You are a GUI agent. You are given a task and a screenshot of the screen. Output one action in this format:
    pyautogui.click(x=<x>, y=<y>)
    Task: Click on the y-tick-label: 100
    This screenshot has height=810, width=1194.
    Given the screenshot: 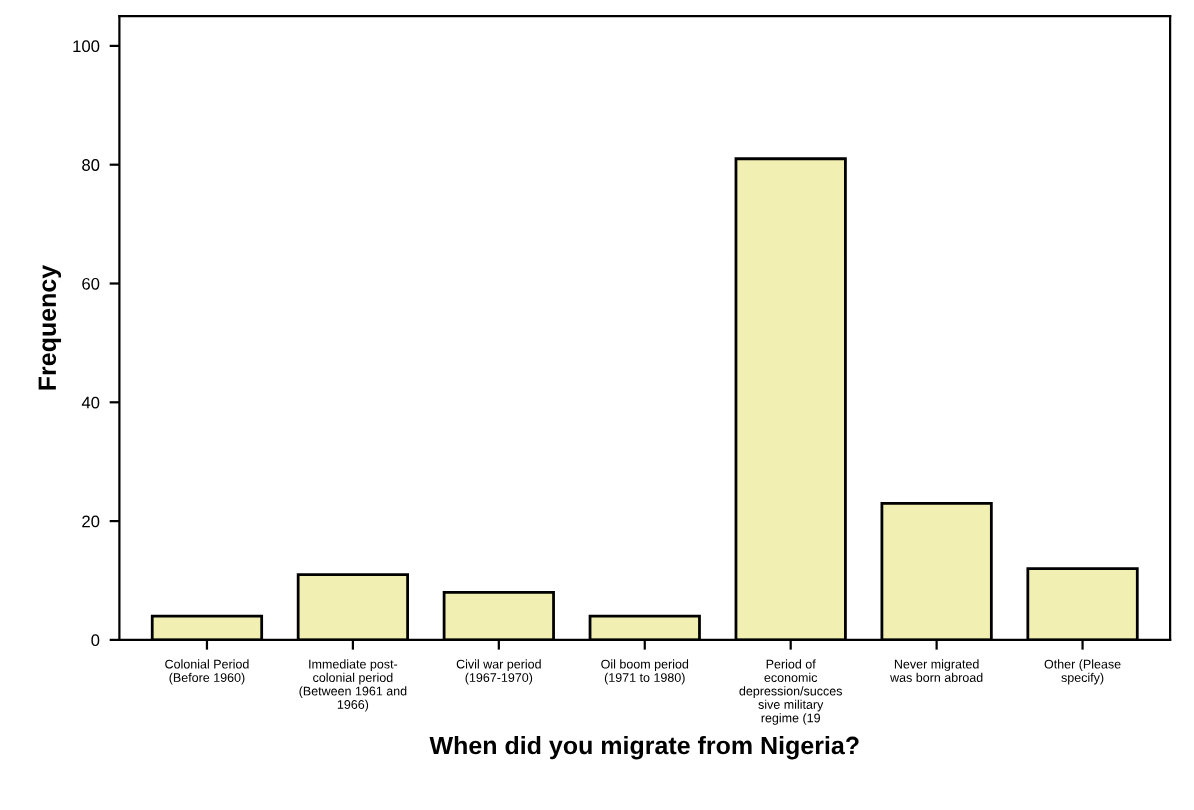 What is the action you would take?
    pyautogui.click(x=86, y=46)
    